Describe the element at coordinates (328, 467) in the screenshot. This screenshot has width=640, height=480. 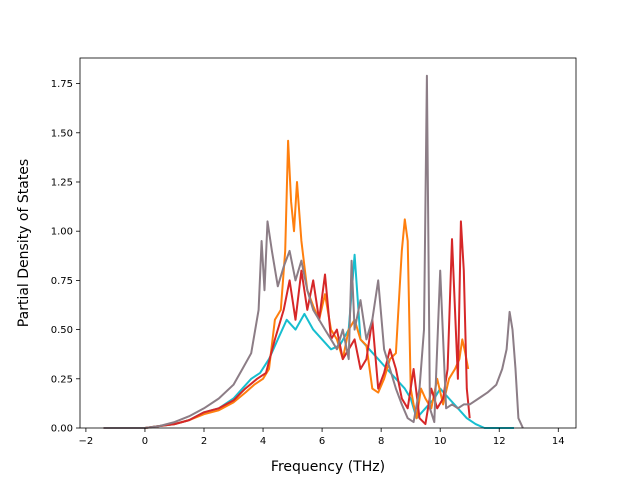
I see `x-axis-label: Frequency (THz)` at that location.